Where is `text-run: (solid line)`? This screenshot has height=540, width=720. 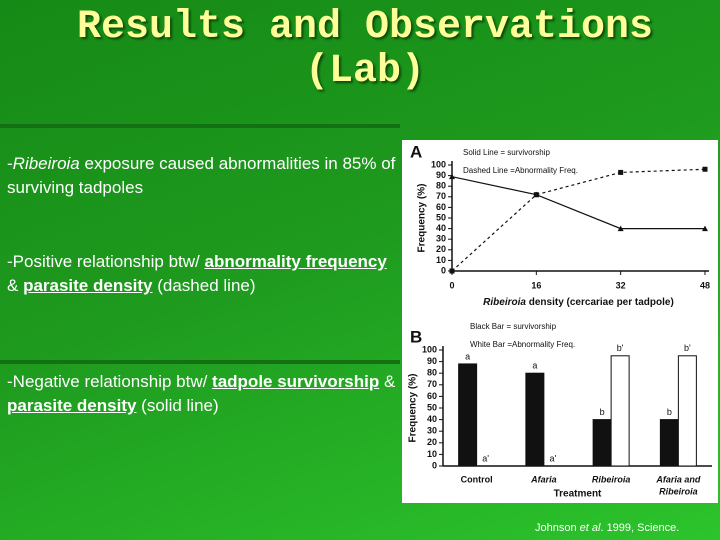
text-run: (solid line) is located at coordinates (177, 405).